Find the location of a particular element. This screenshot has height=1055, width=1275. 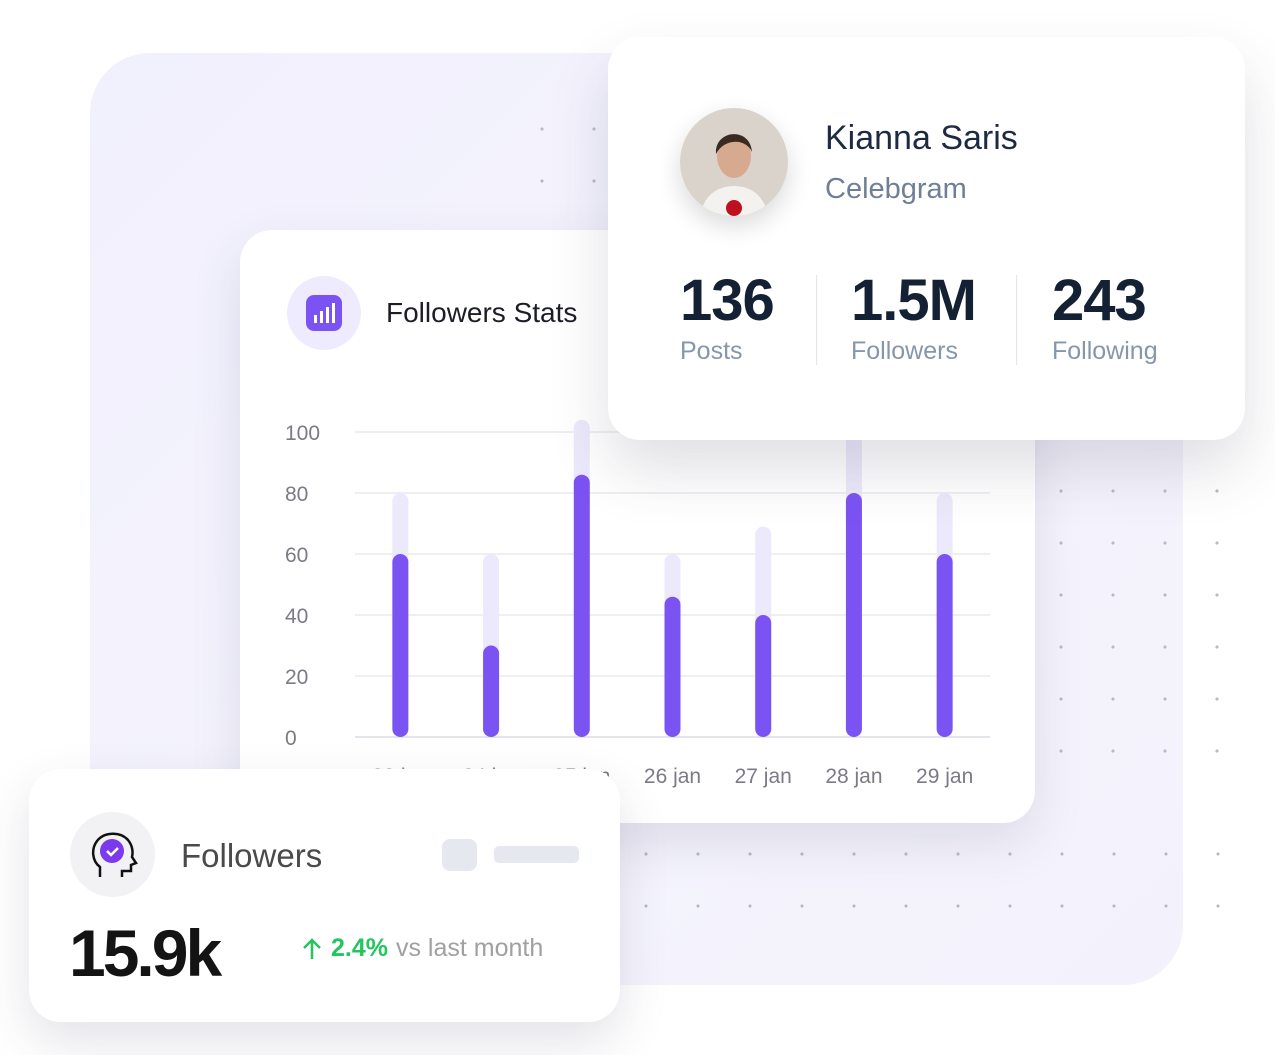

y-tick-label: 100 is located at coordinates (302, 433).